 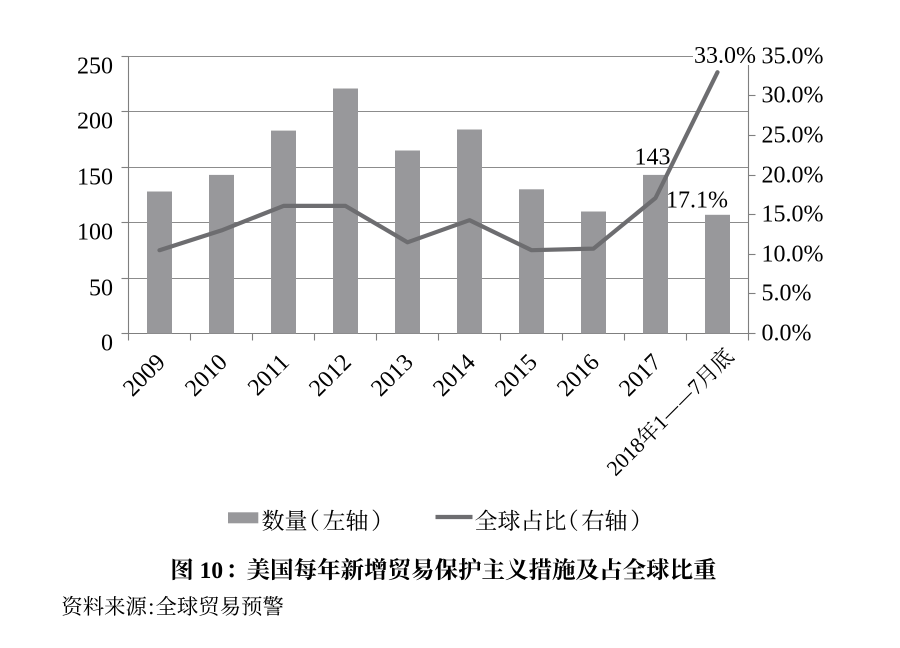 What do you see at coordinates (793, 255) in the screenshot?
I see `svg-text: 10.0%` at bounding box center [793, 255].